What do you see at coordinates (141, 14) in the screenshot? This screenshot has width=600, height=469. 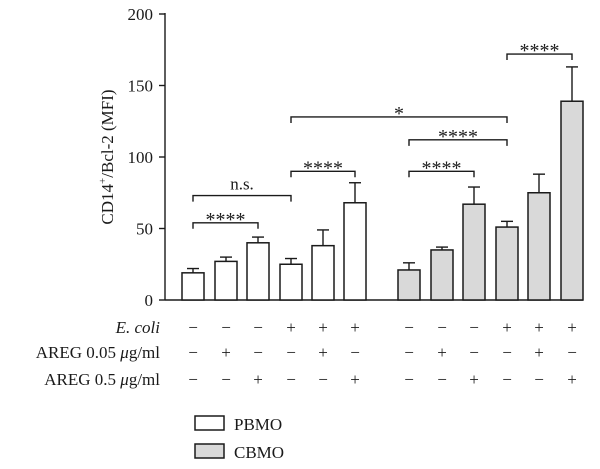 I see `y-tick-label: 200` at bounding box center [141, 14].